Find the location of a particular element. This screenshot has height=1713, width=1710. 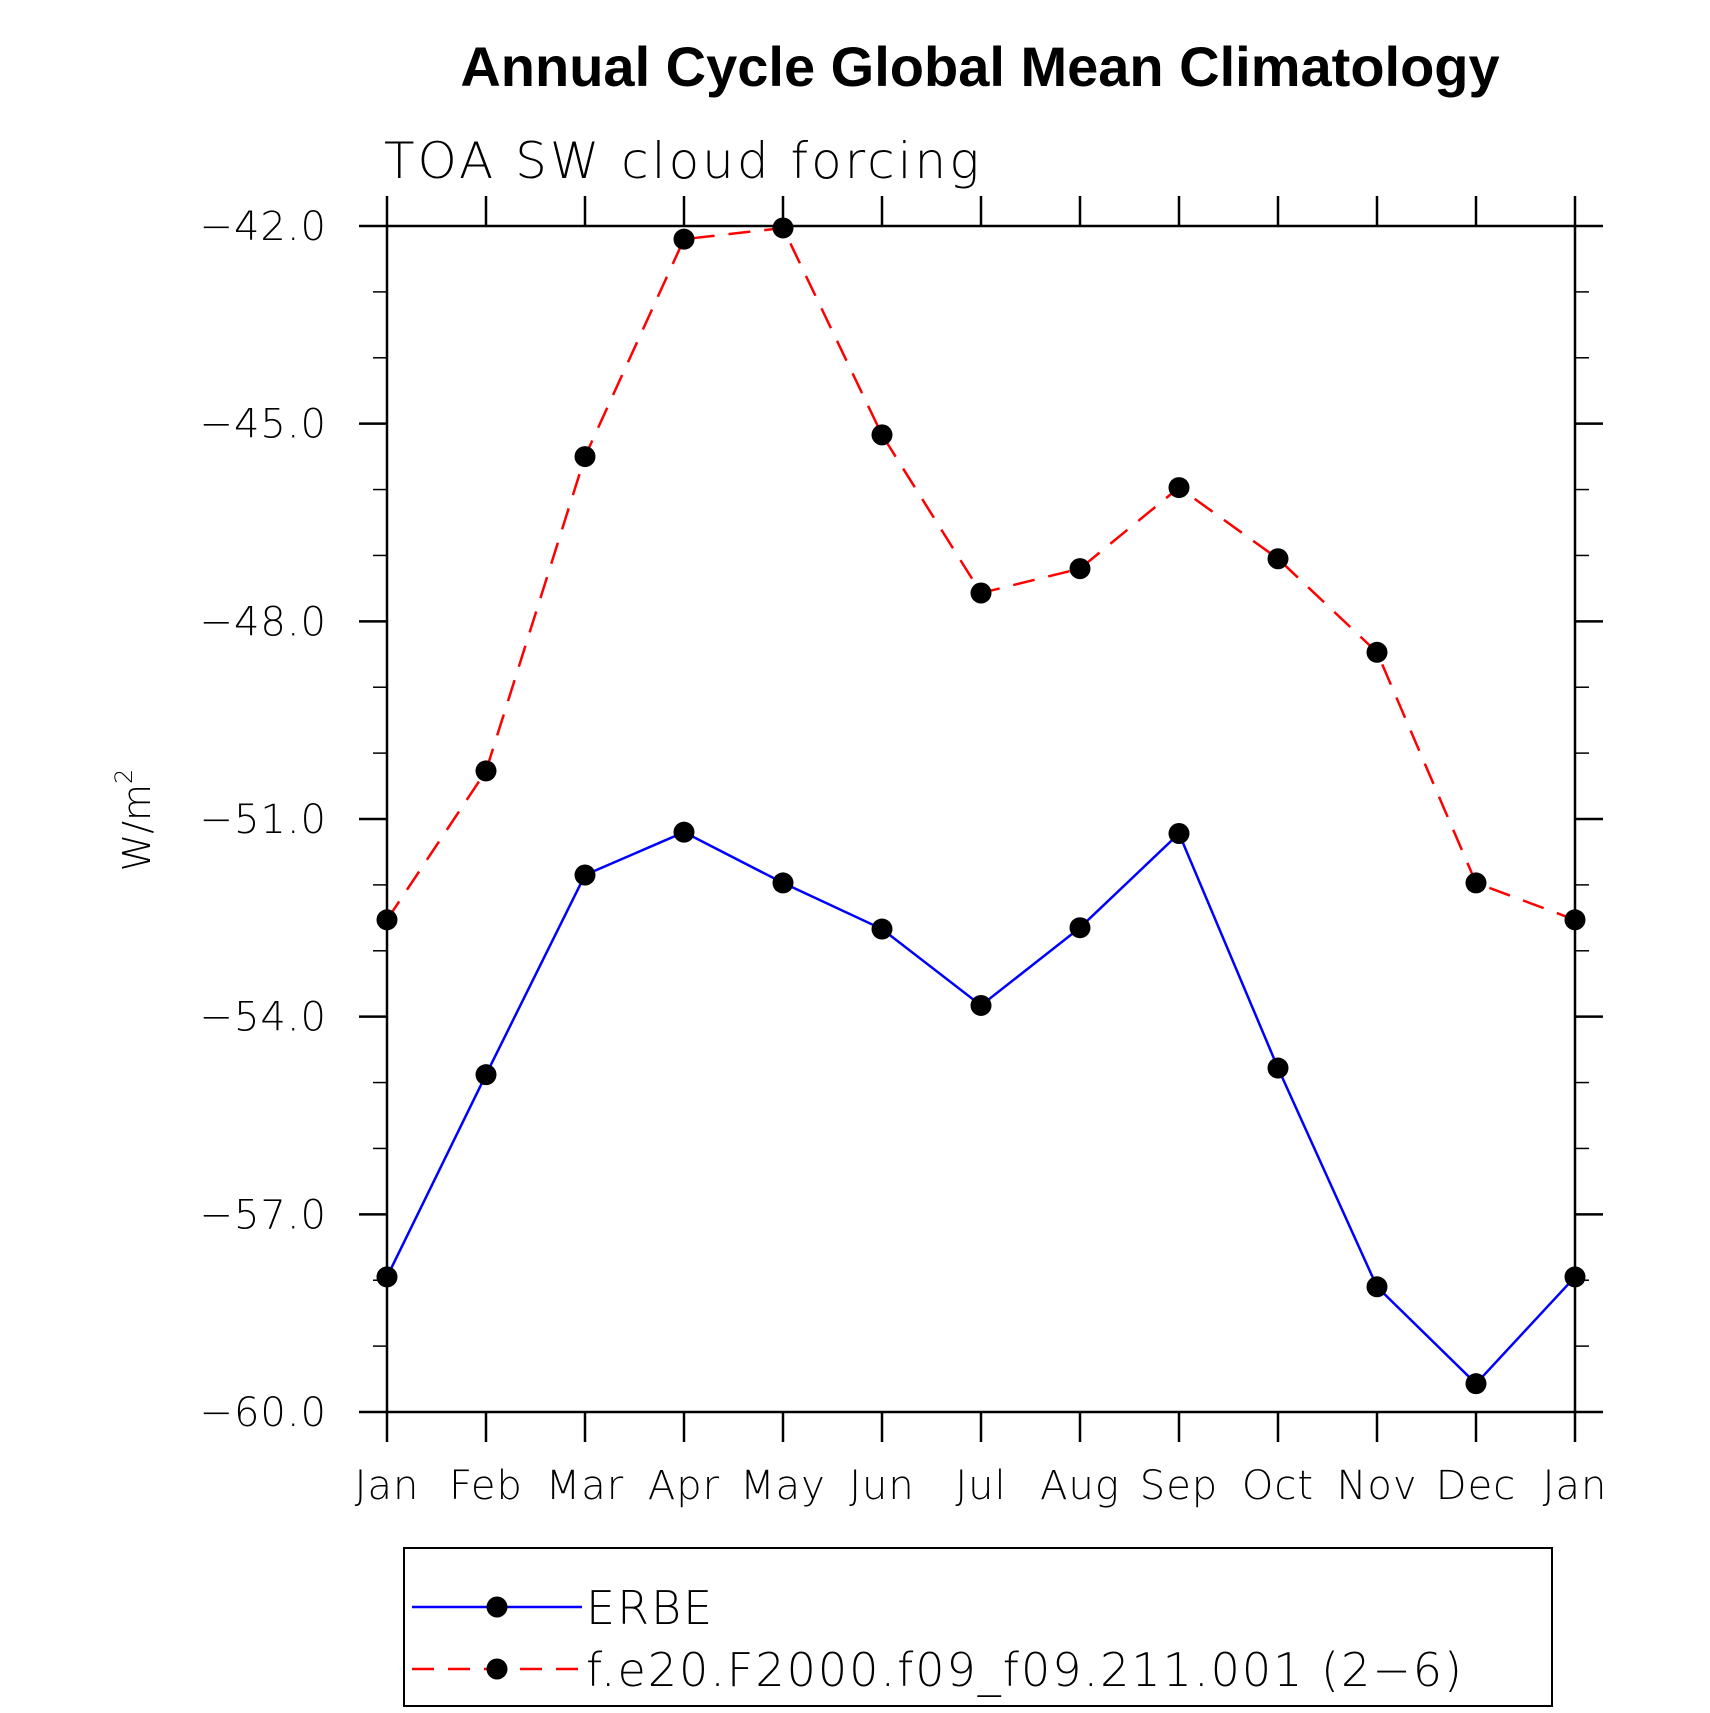

y-axis-label-base: W/m is located at coordinates (137, 827).